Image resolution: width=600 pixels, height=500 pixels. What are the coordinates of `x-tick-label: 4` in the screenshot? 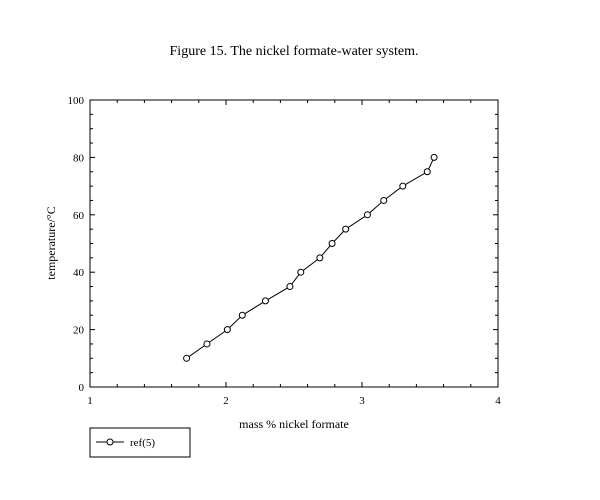 It's located at (498, 401).